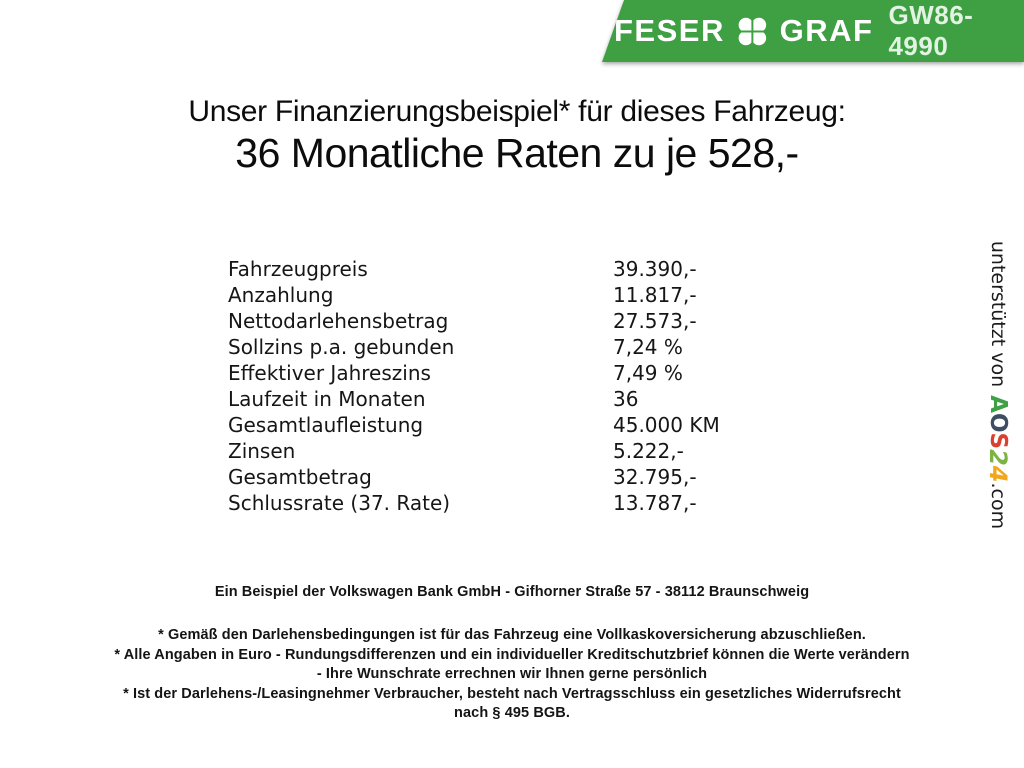  Describe the element at coordinates (262, 451) in the screenshot. I see `row-label: Zinsen` at that location.